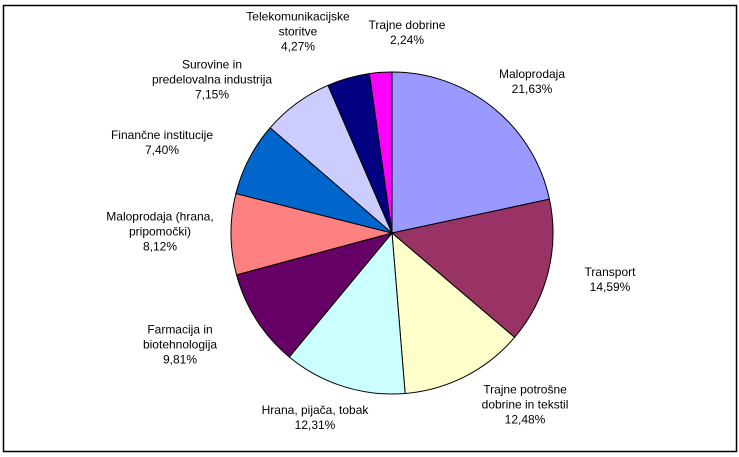  I want to click on category-label: Finančne institucije, so click(162, 135).